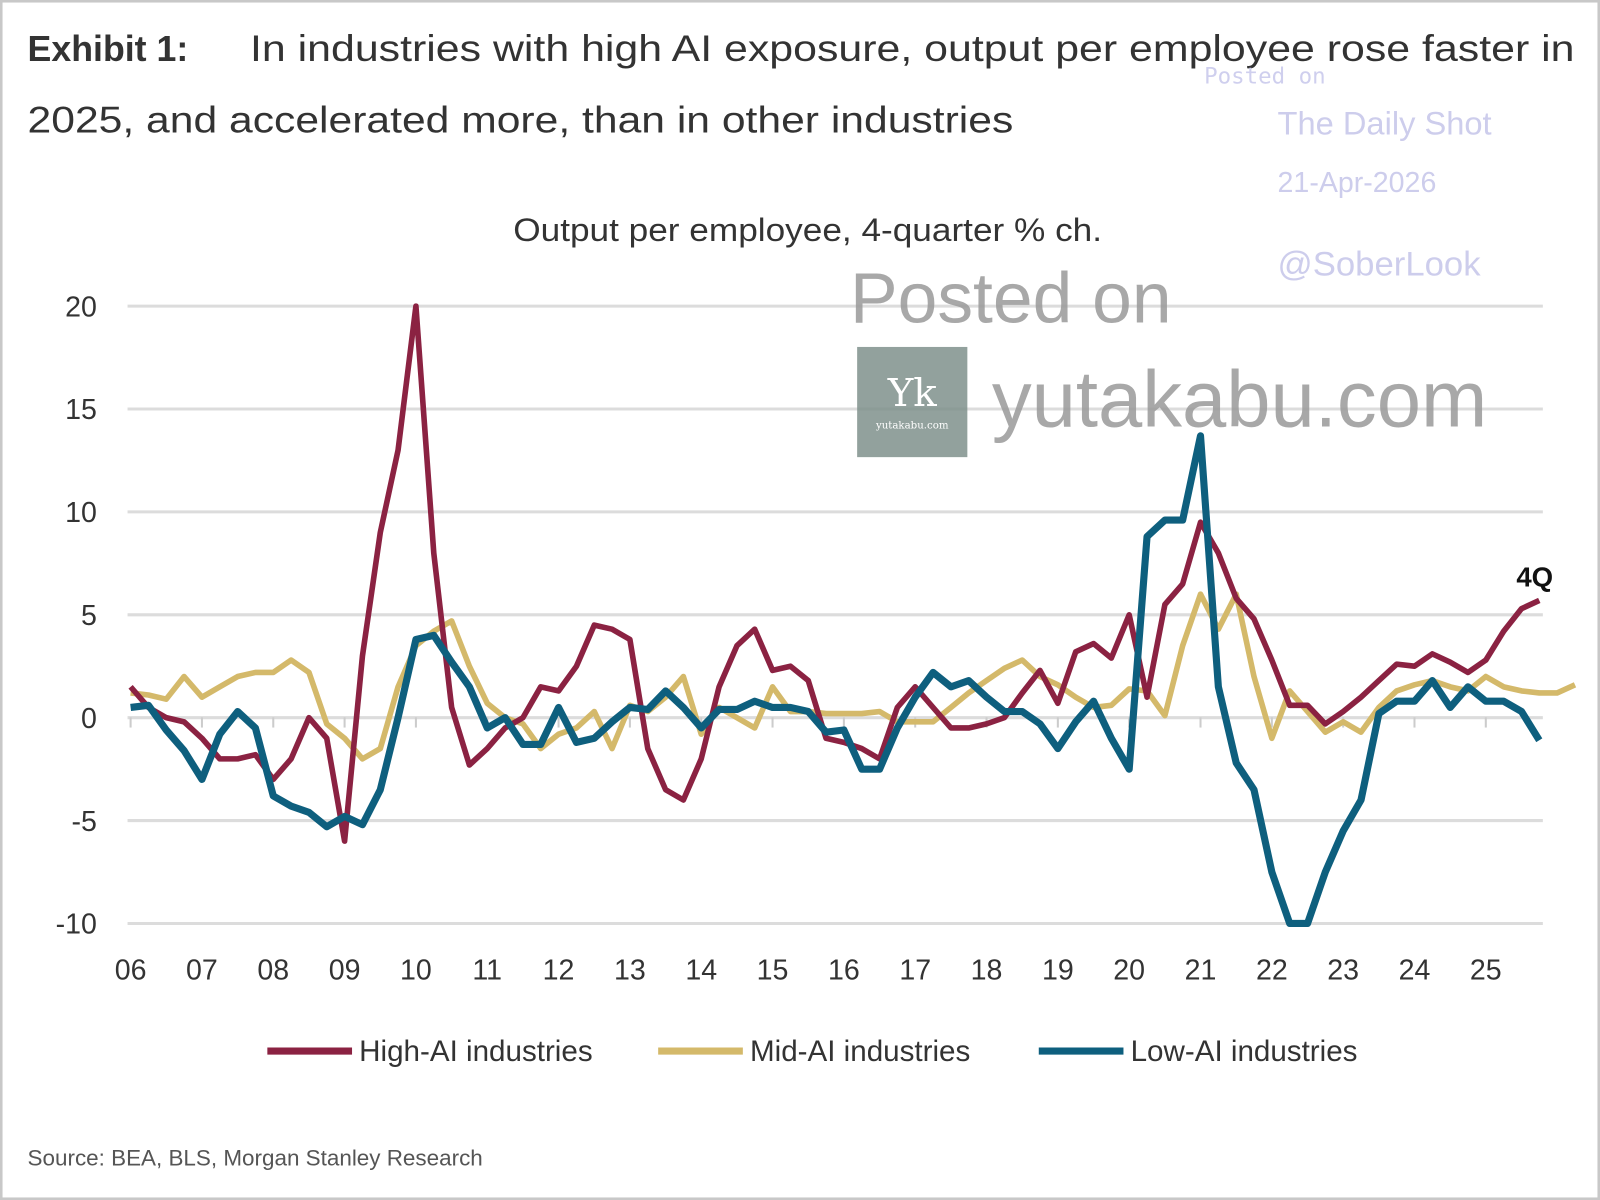  Describe the element at coordinates (1534, 577) in the screenshot. I see `annotation-4q: 4Q` at that location.